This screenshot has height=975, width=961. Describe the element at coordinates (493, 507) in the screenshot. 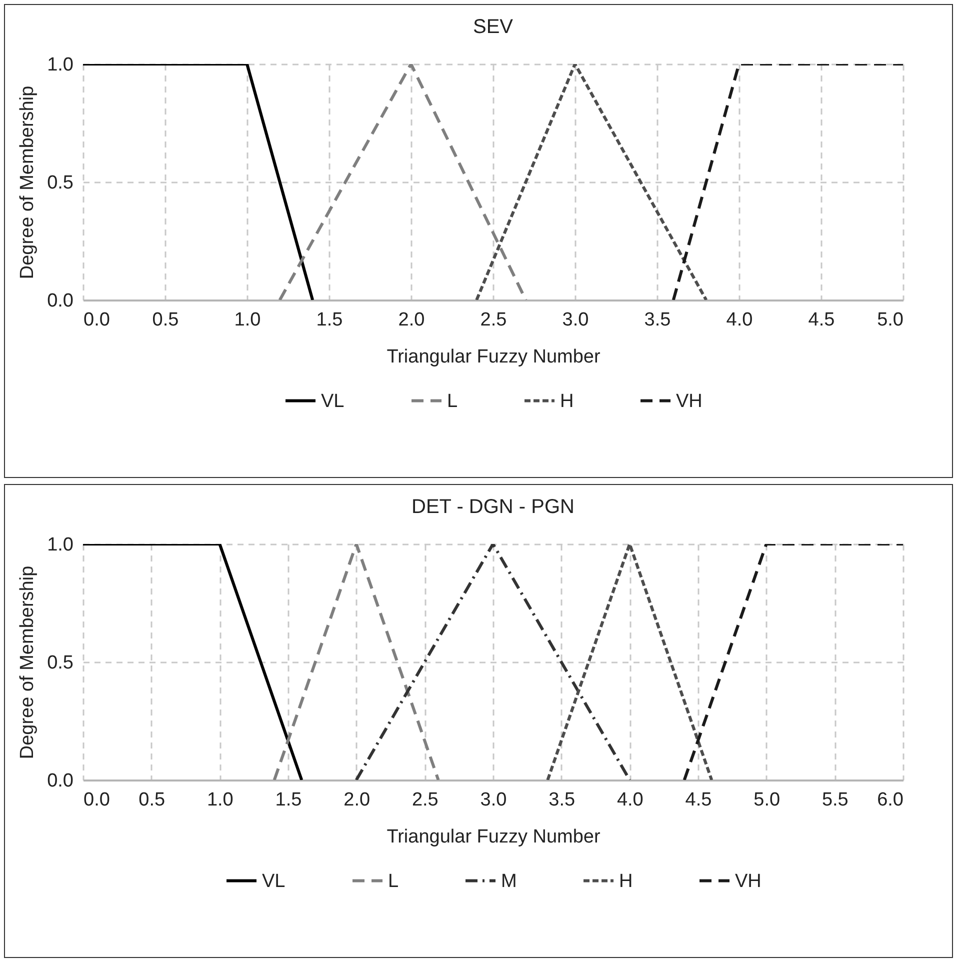

I see `chart-title: DET - DGN - PGN` at that location.